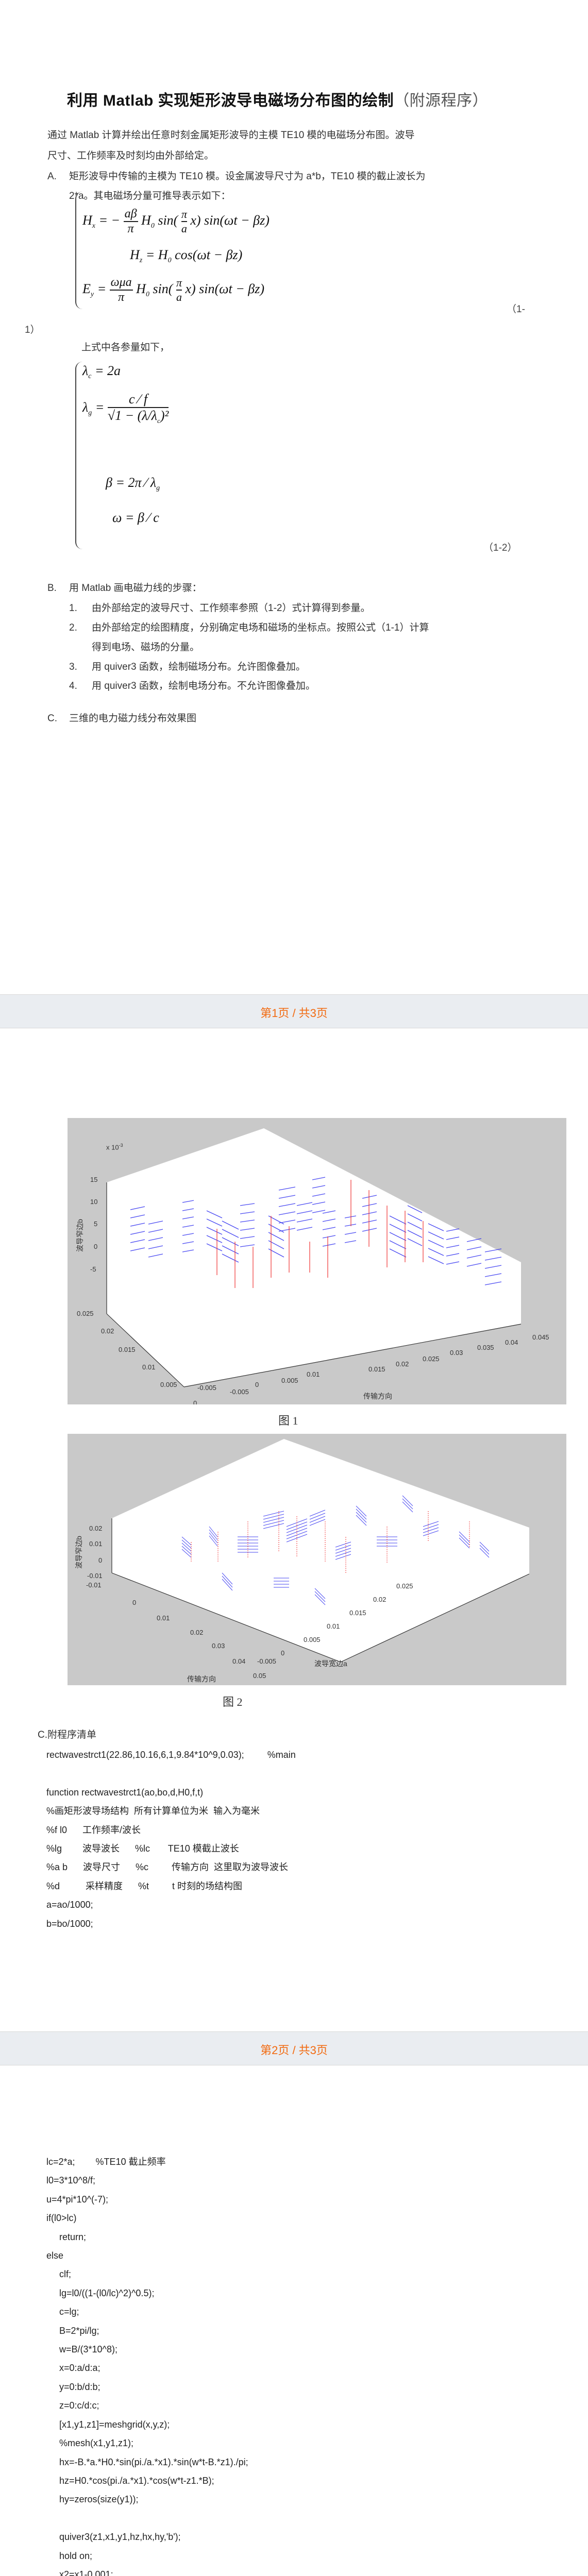 This screenshot has height=2576, width=588. I want to click on x-tick: 0, so click(134, 1602).